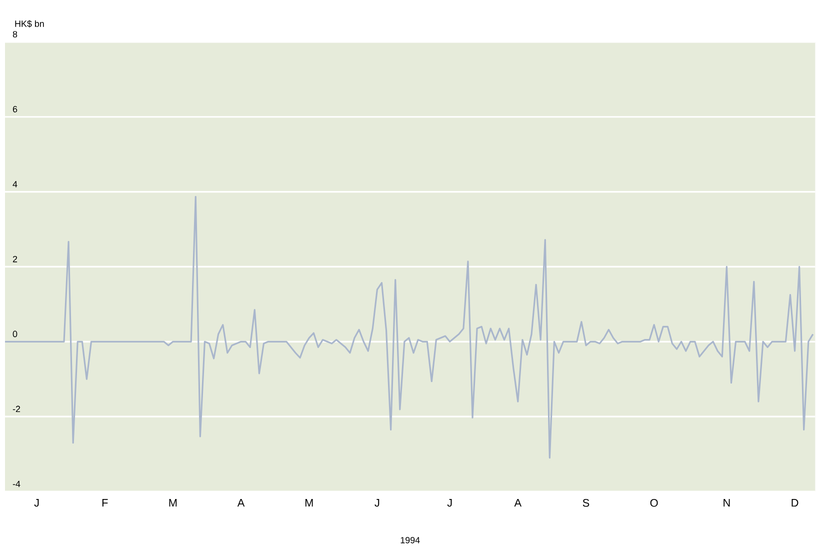 This screenshot has height=554, width=816. Describe the element at coordinates (29, 24) in the screenshot. I see `y-axis-title: HK$ bn` at that location.